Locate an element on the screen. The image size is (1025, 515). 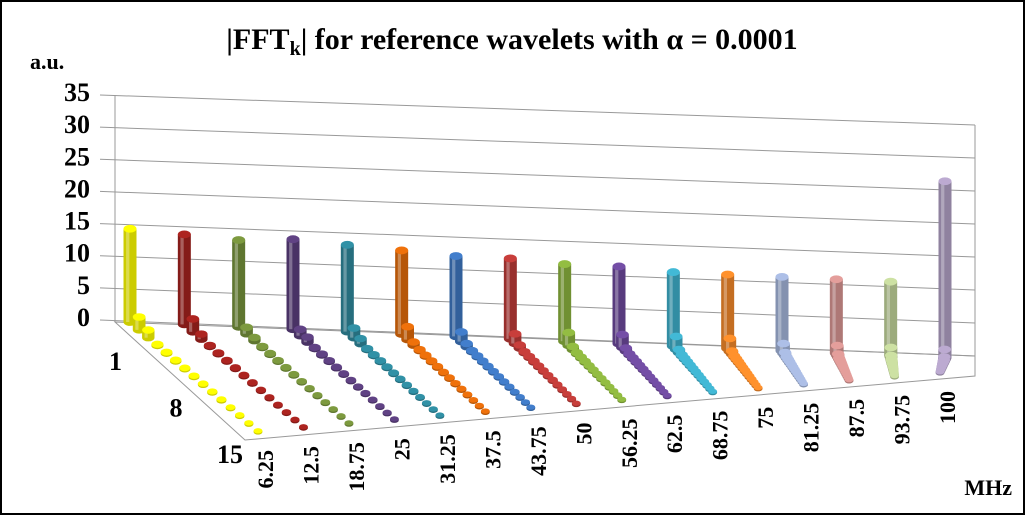
z-tick-label: 1 is located at coordinates (115, 361).